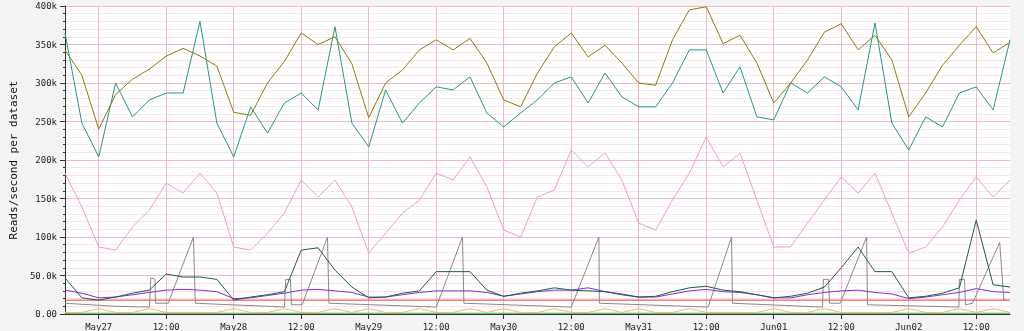 The width and height of the screenshot is (1024, 331). Describe the element at coordinates (909, 326) in the screenshot. I see `x-tick-label: Jun02` at that location.